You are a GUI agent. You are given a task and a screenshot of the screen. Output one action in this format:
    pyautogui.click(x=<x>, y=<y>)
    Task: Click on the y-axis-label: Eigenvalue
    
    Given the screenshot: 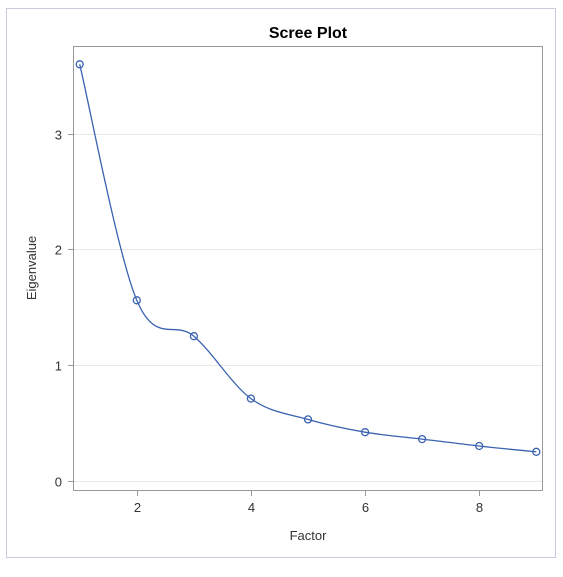 What is the action you would take?
    pyautogui.click(x=31, y=268)
    